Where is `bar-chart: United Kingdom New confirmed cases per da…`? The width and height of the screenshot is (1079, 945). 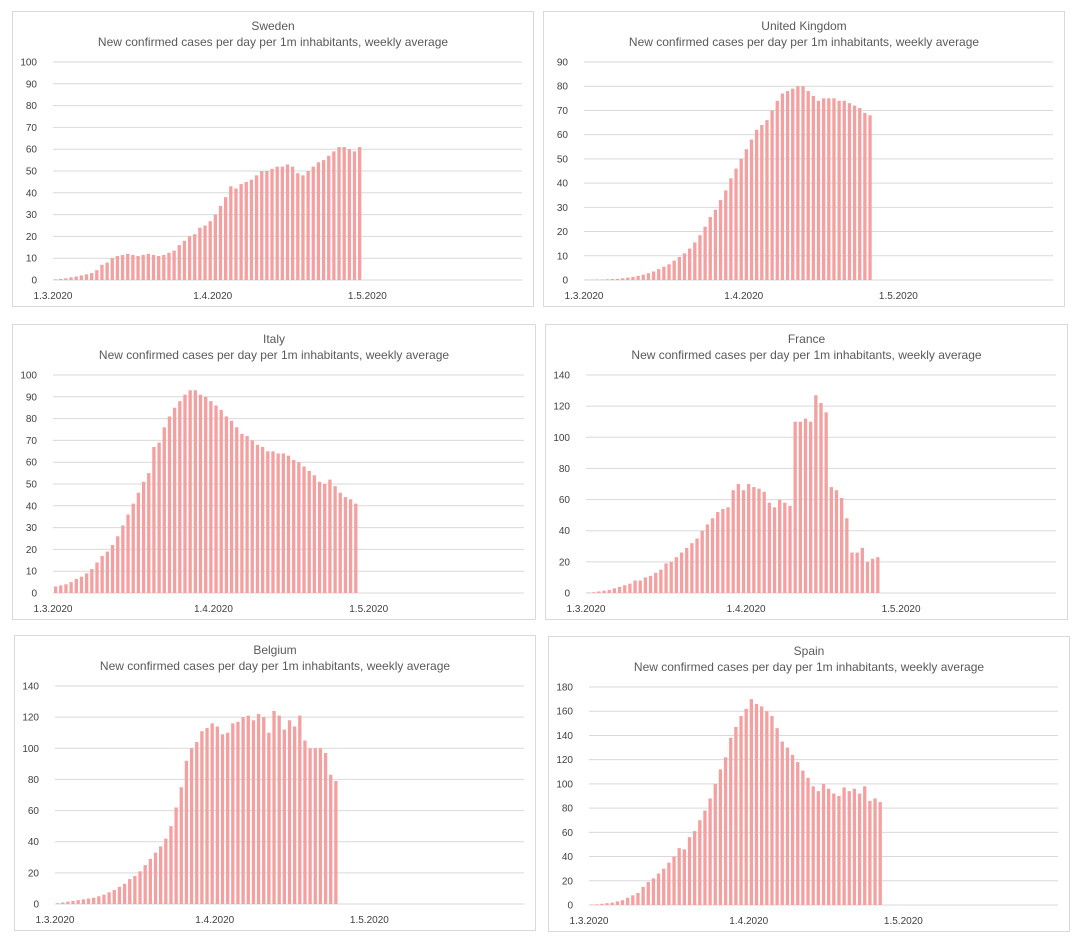 bar-chart: United Kingdom New confirmed cases per da… is located at coordinates (805, 160).